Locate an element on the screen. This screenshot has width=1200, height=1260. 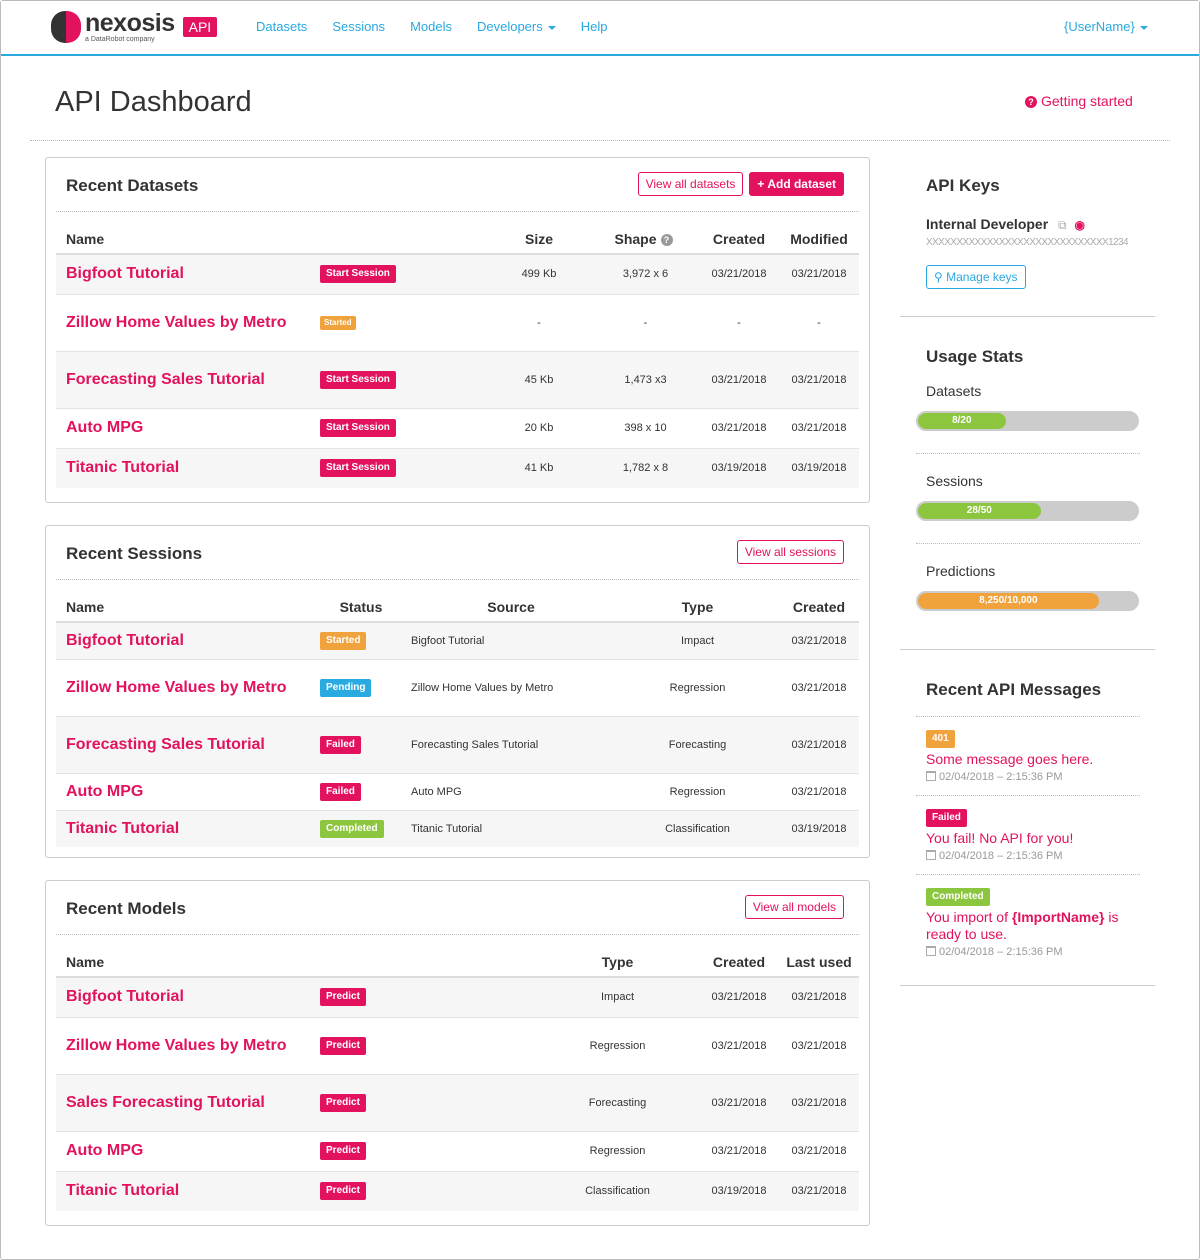
add-dataset-button: + Add dataset is located at coordinates (796, 184).